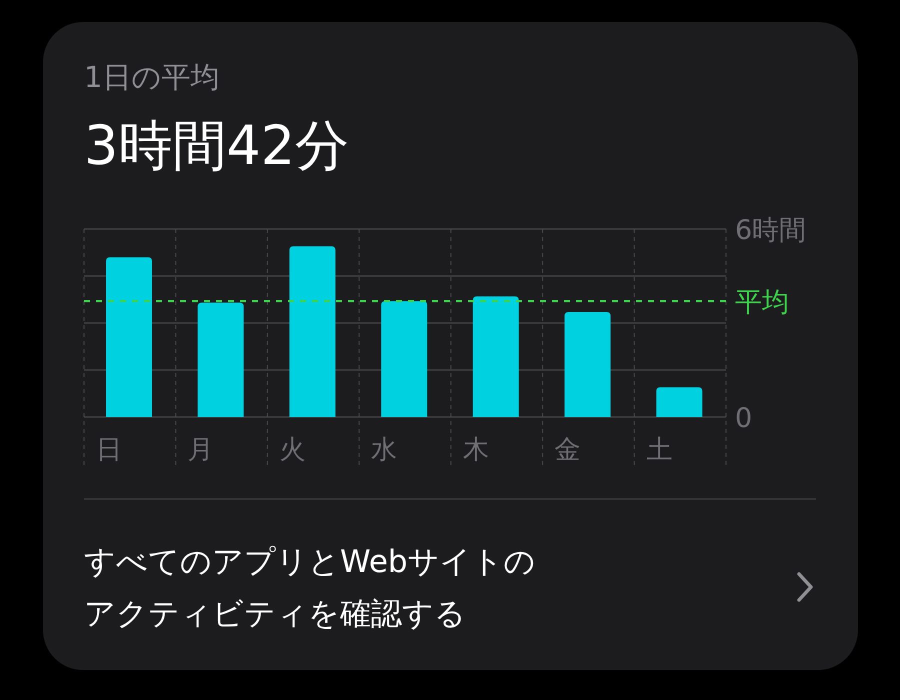  I want to click on subtitle: 3時間42分, so click(217, 146).